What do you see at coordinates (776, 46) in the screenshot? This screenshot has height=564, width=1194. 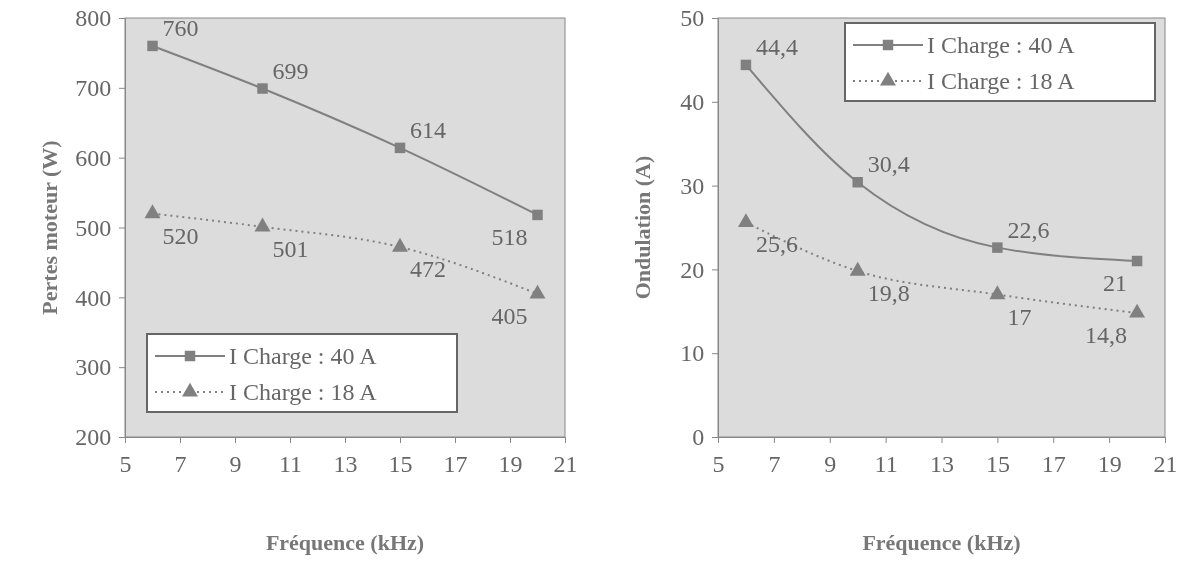 I see `data-label: 44,4` at bounding box center [776, 46].